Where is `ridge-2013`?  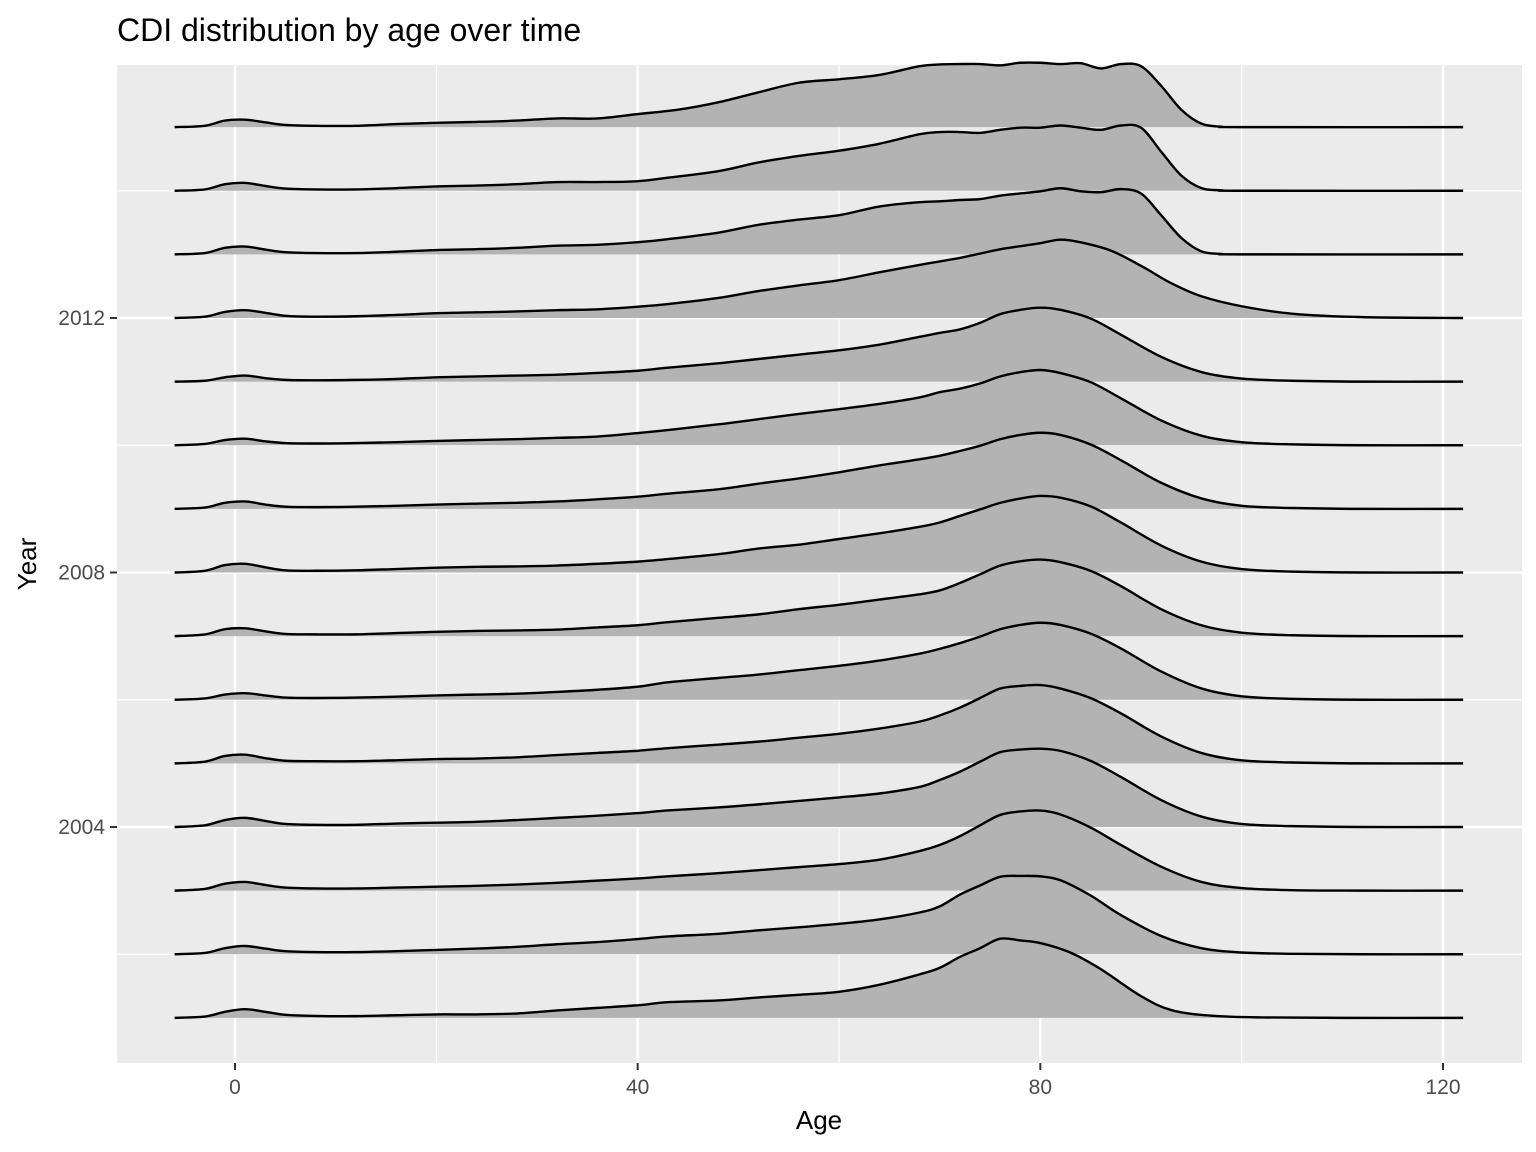 ridge-2013 is located at coordinates (819, 221).